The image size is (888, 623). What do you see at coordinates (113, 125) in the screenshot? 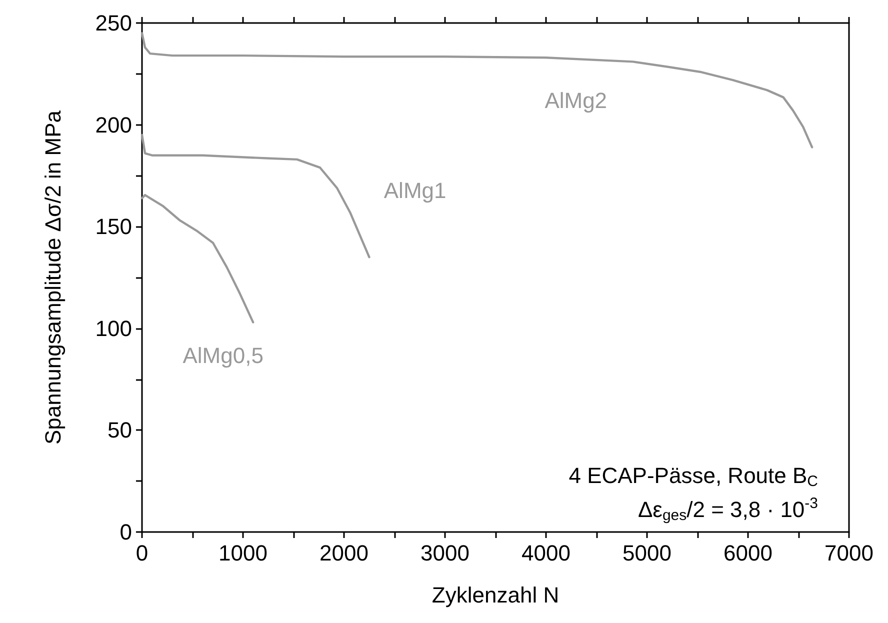
I see `y-tick-label: 200` at bounding box center [113, 125].